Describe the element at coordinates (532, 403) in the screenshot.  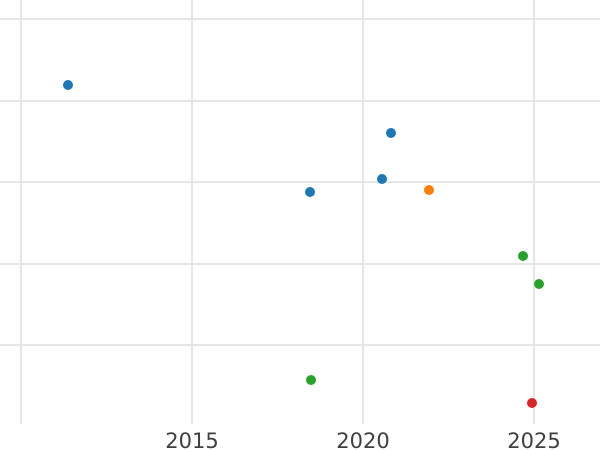
I see `data-point-red` at that location.